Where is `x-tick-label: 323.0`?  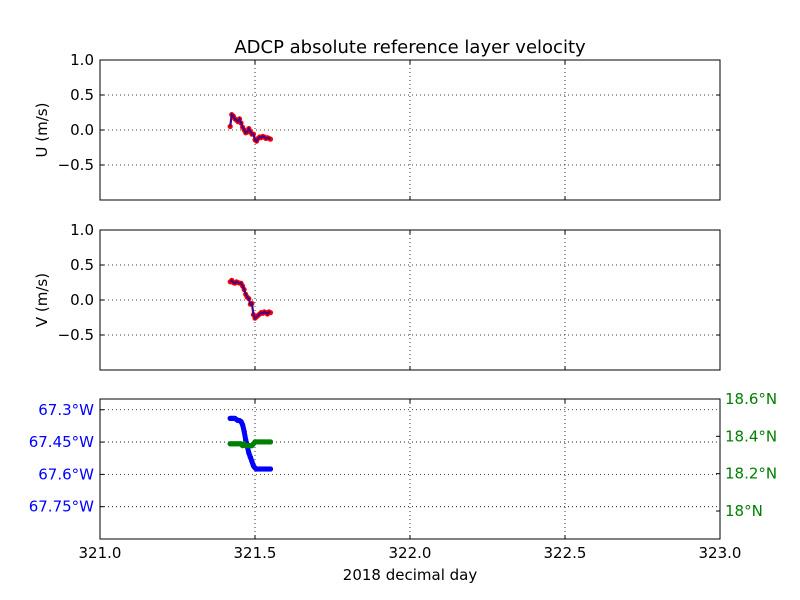 x-tick-label: 323.0 is located at coordinates (720, 553).